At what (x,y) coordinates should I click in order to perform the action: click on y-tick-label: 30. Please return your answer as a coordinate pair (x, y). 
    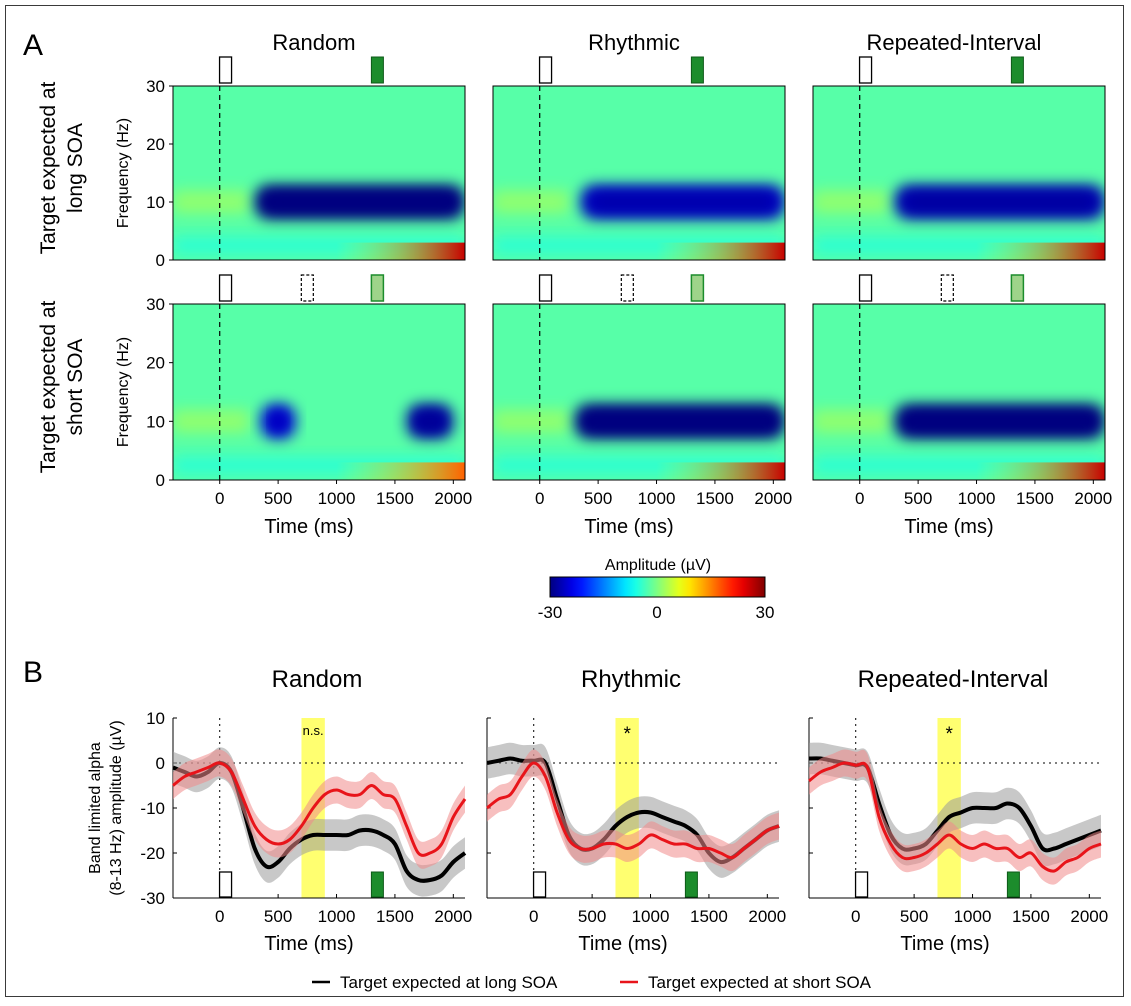
    Looking at the image, I should click on (155, 304).